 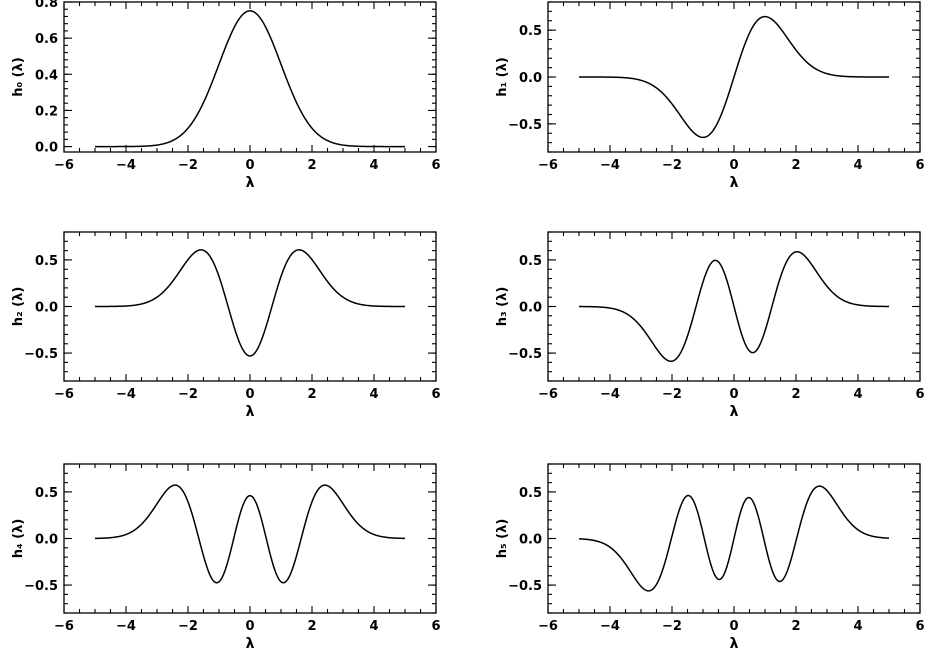 I want to click on y-tick-label: 0.8, so click(x=46, y=5).